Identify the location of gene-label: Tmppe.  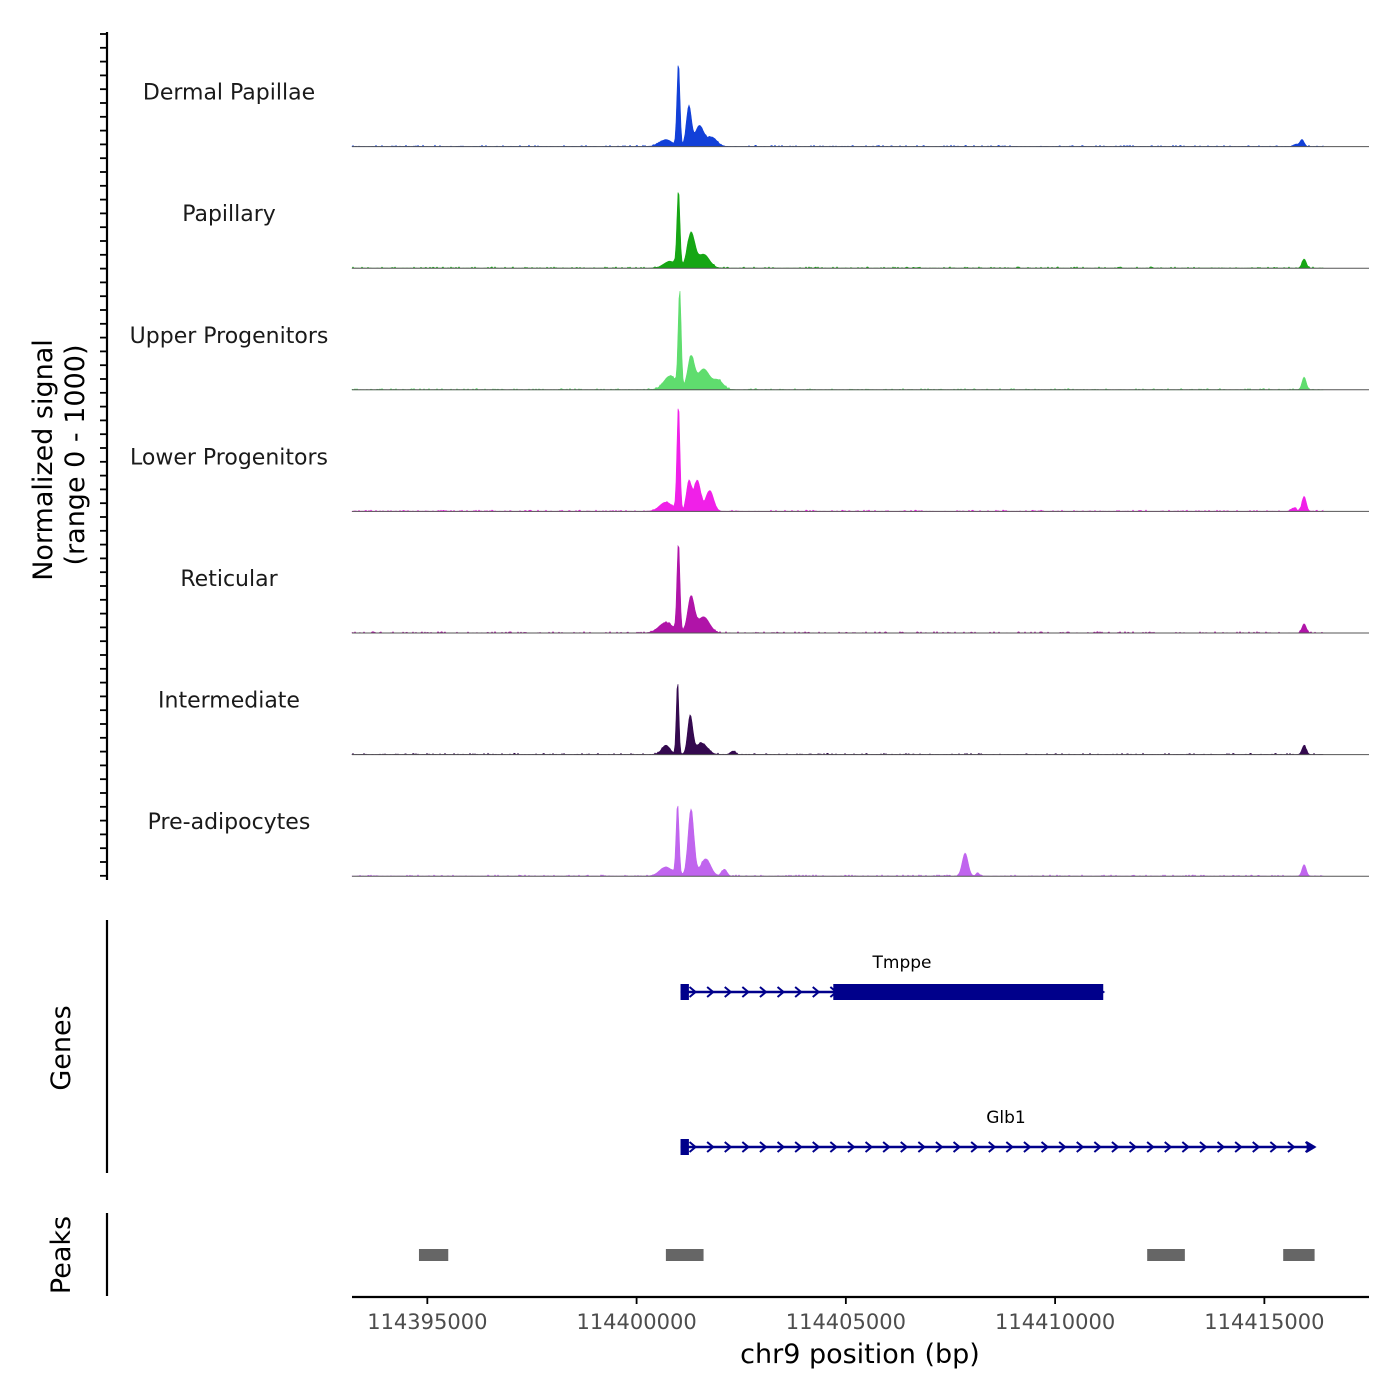
(902, 963).